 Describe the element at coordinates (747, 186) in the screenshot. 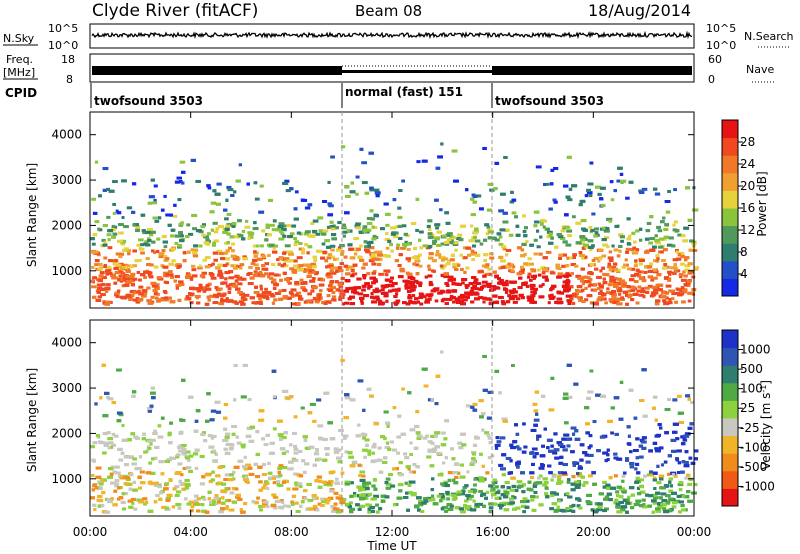

I see `colorbar-tick-label: 20` at that location.